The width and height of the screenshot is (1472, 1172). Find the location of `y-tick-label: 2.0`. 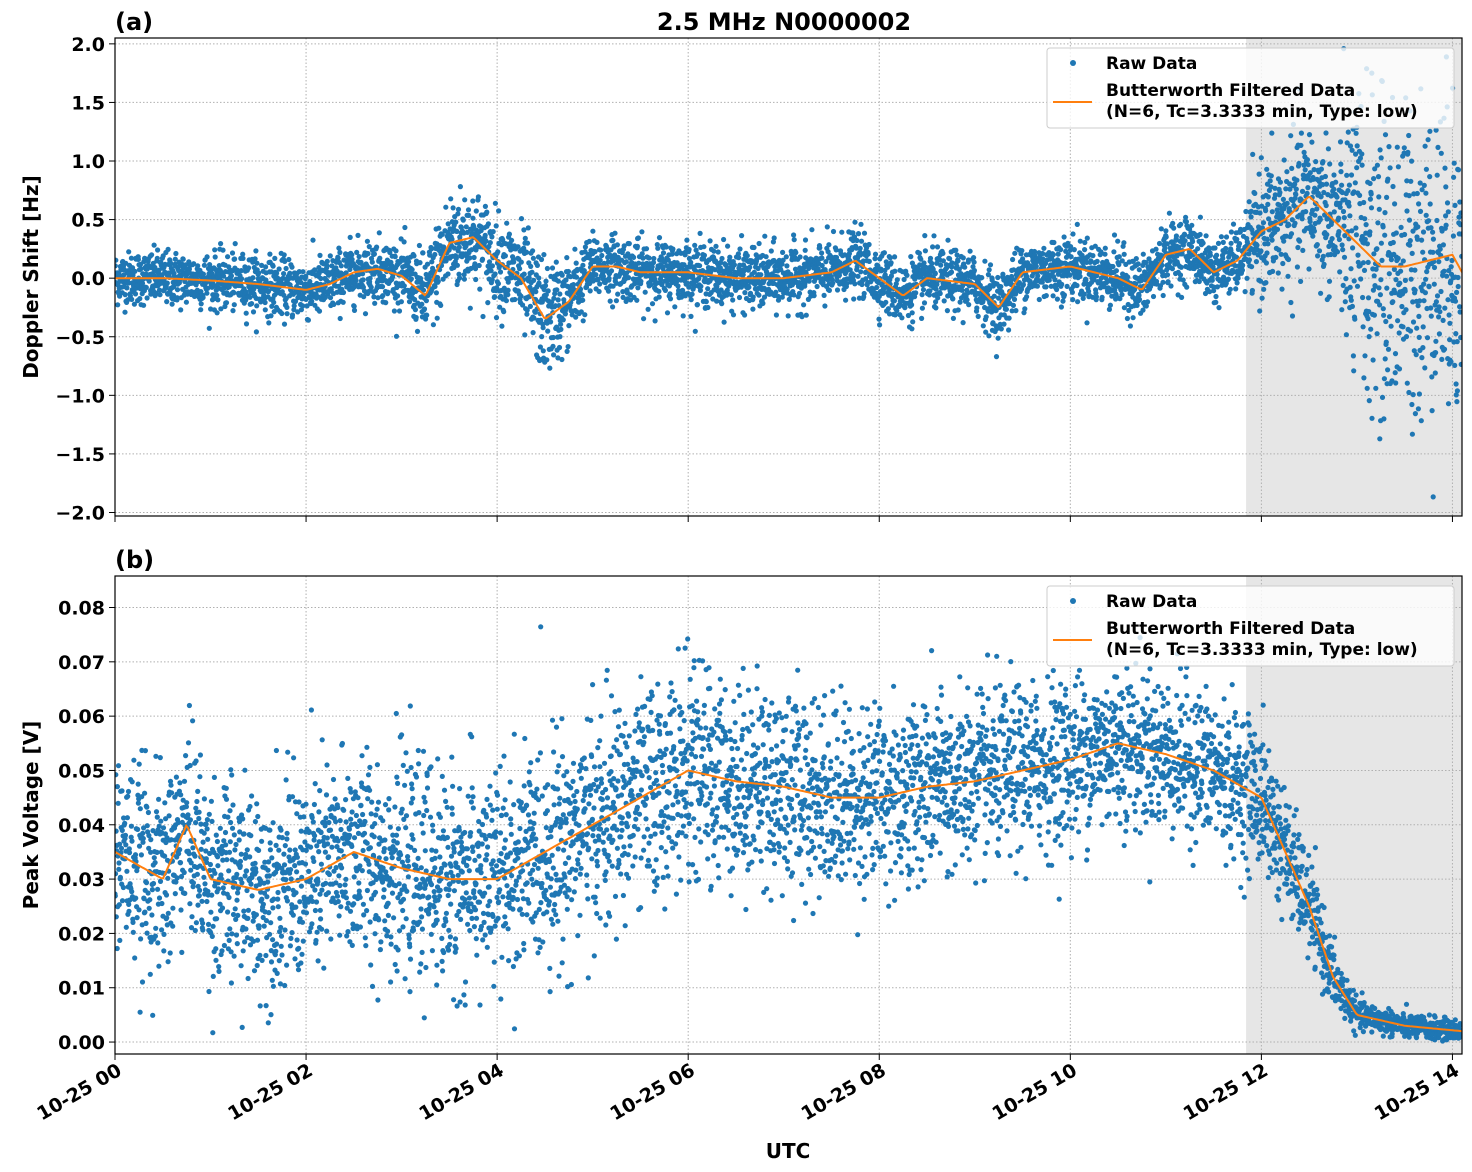

y-tick-label: 2.0 is located at coordinates (88, 45).